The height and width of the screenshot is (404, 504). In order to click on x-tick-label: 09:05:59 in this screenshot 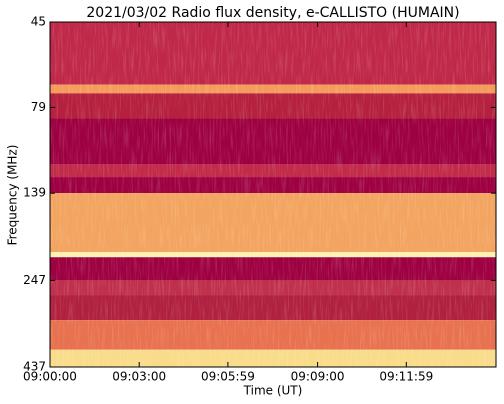, I will do `click(228, 377)`.